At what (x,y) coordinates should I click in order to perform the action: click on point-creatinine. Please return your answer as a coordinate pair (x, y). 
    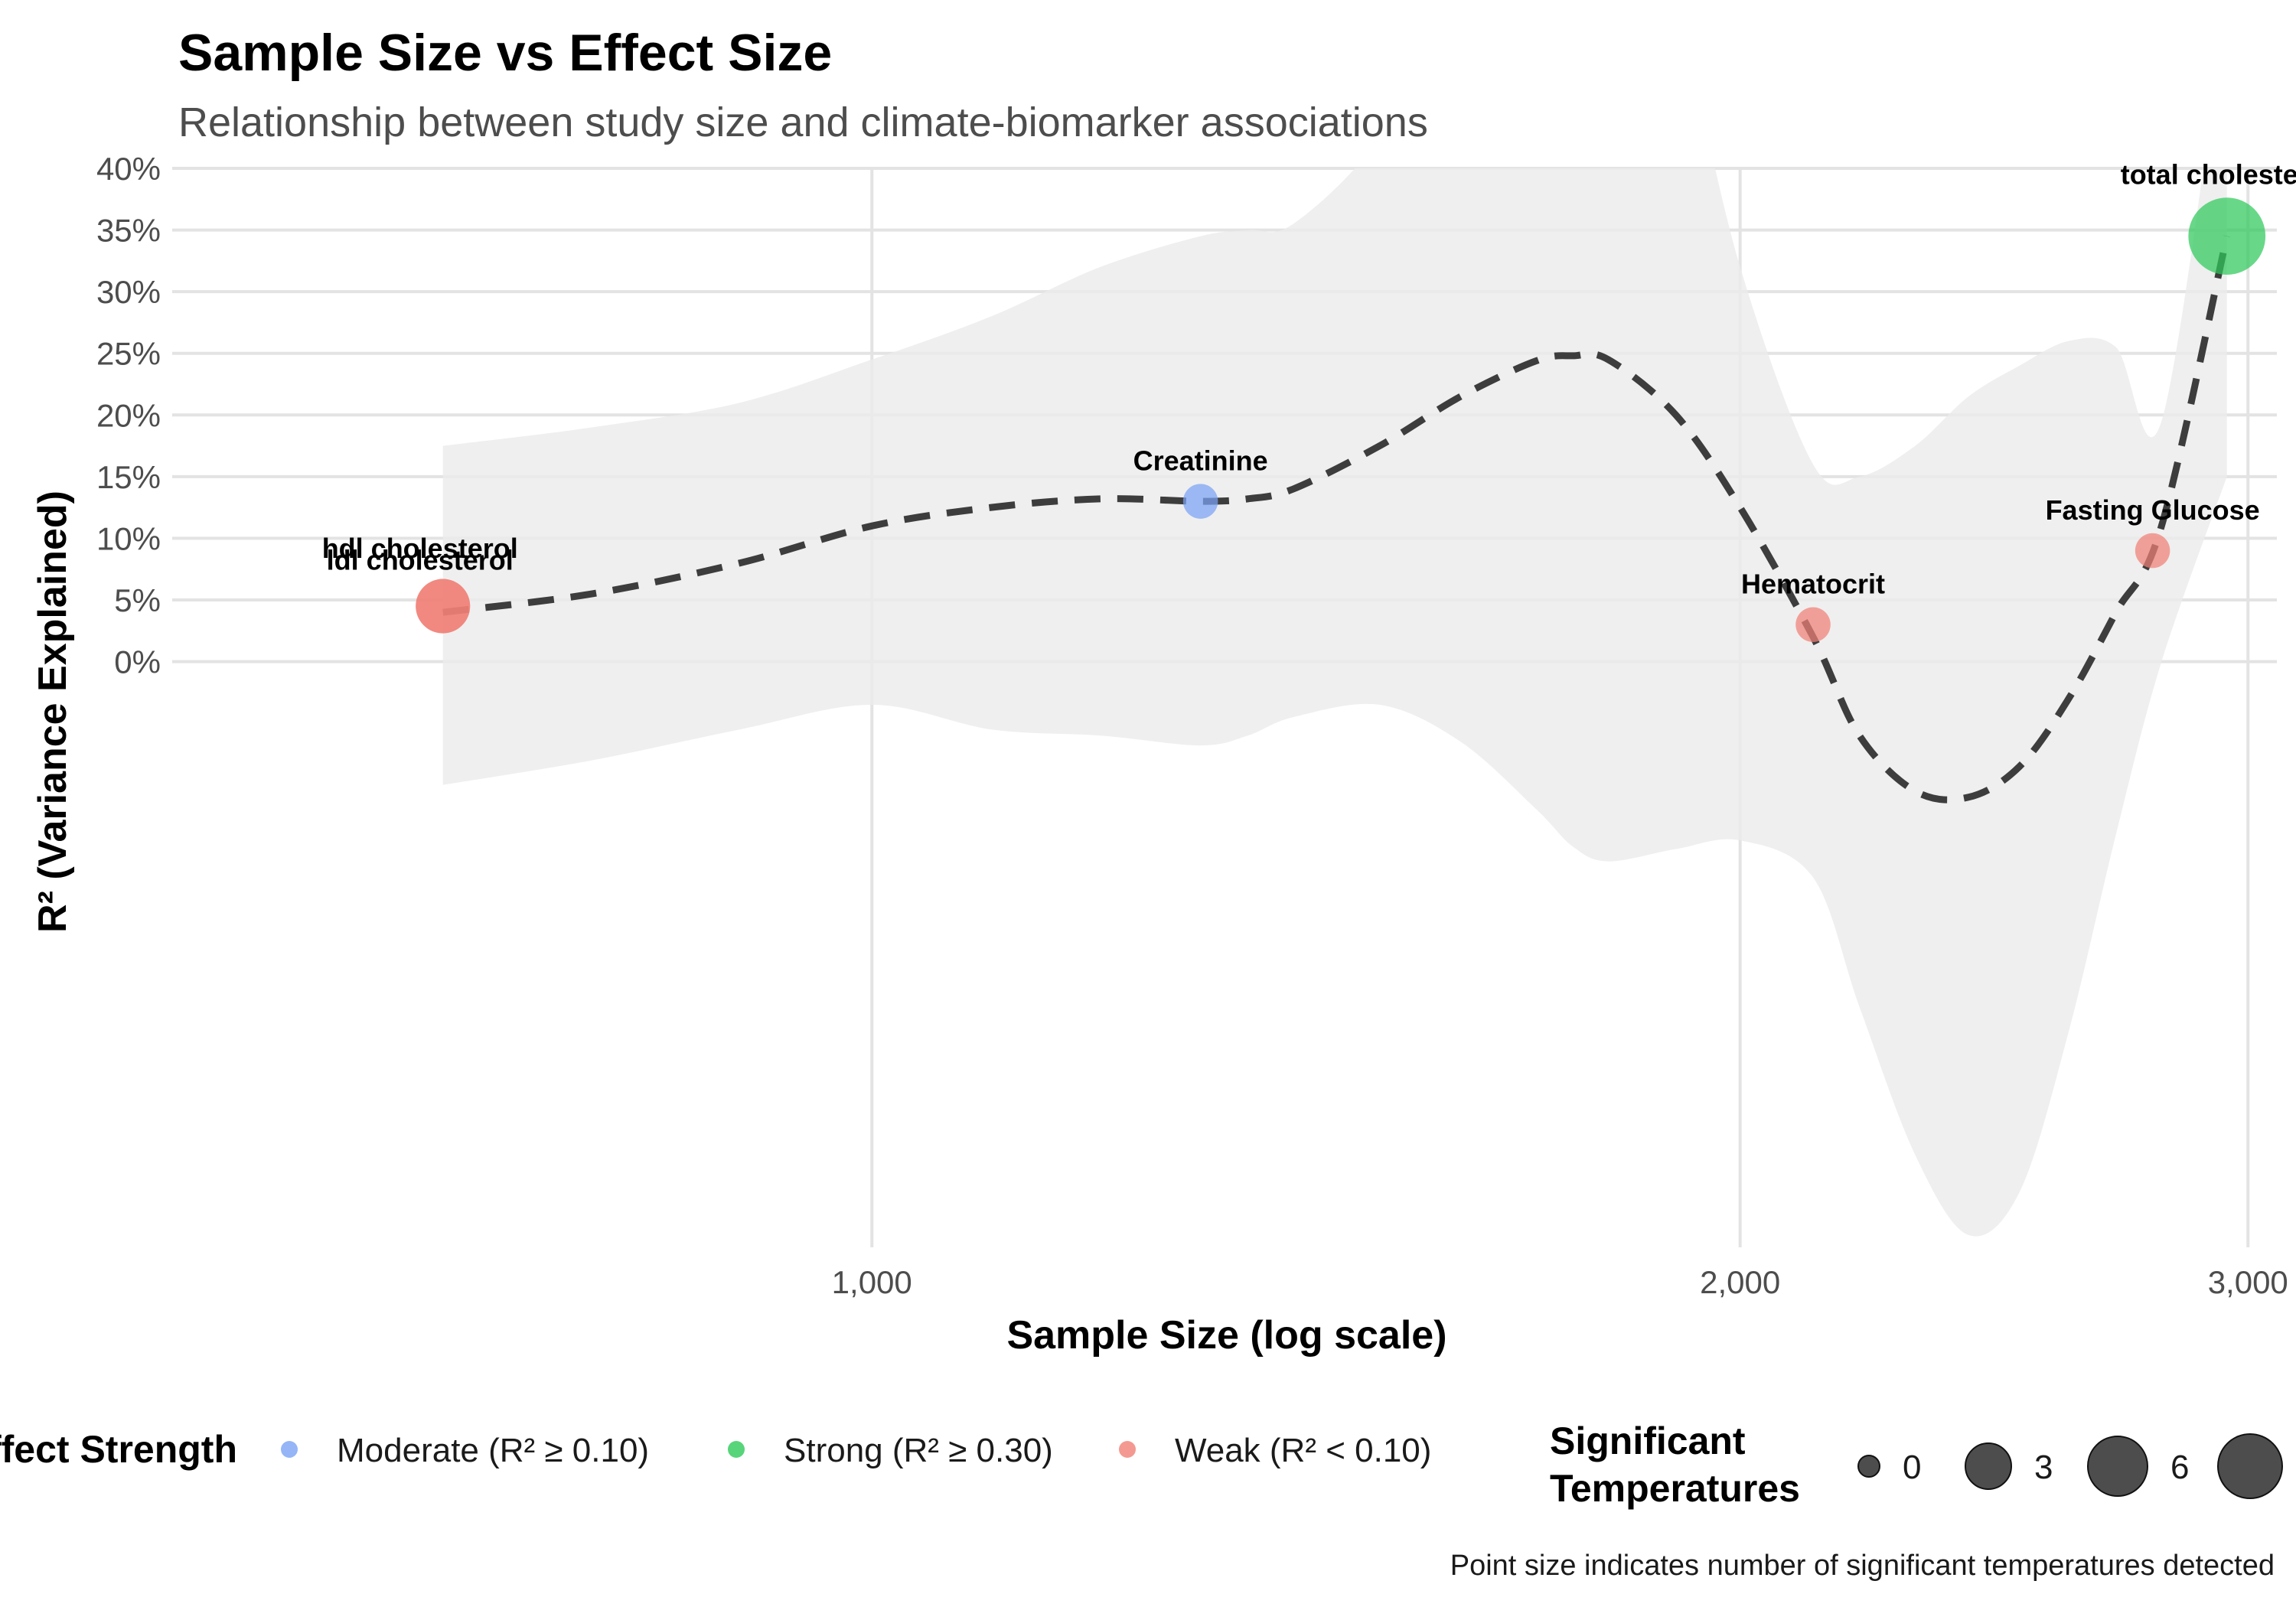
    Looking at the image, I should click on (1200, 501).